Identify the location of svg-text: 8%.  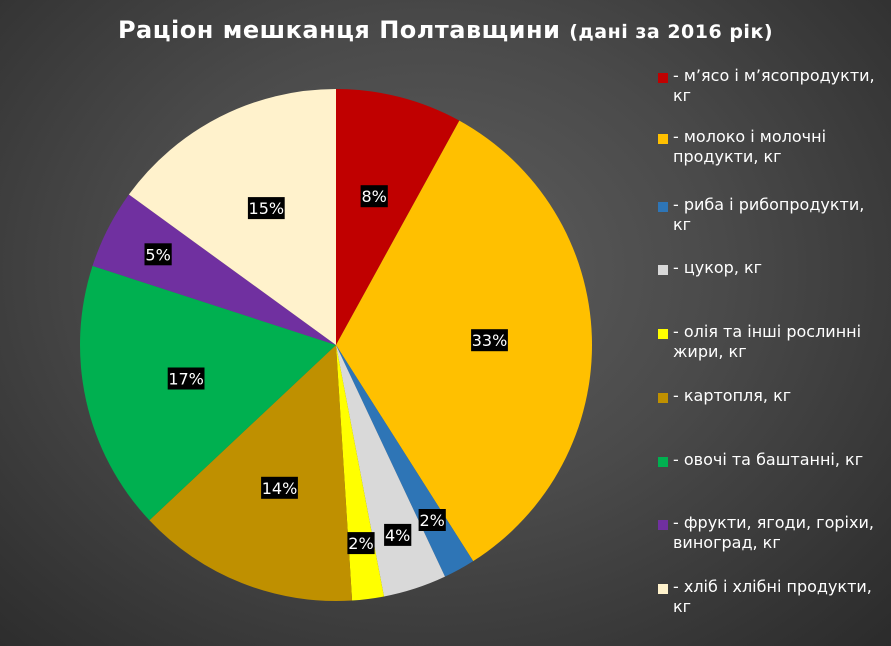
(374, 196).